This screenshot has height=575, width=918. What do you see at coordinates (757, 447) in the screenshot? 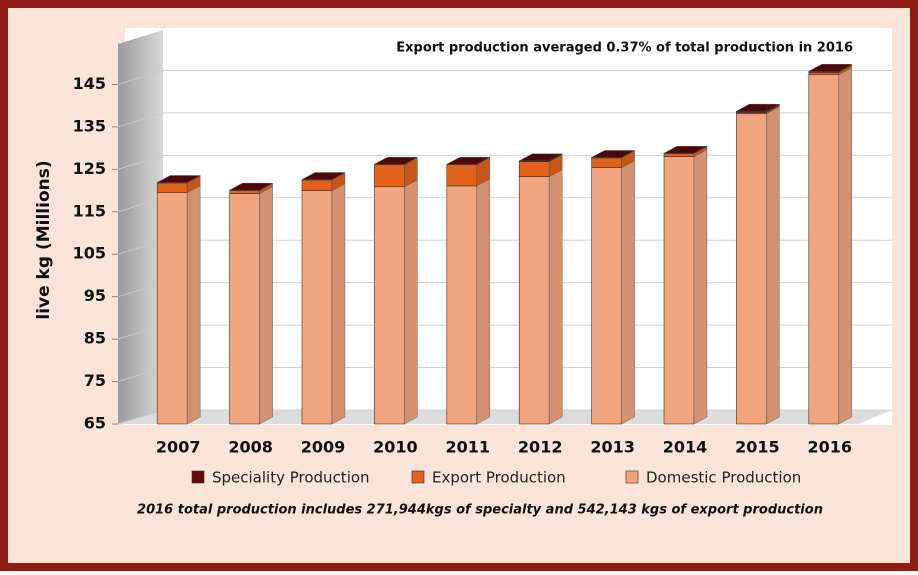
I see `x-tick-label: 2015` at bounding box center [757, 447].